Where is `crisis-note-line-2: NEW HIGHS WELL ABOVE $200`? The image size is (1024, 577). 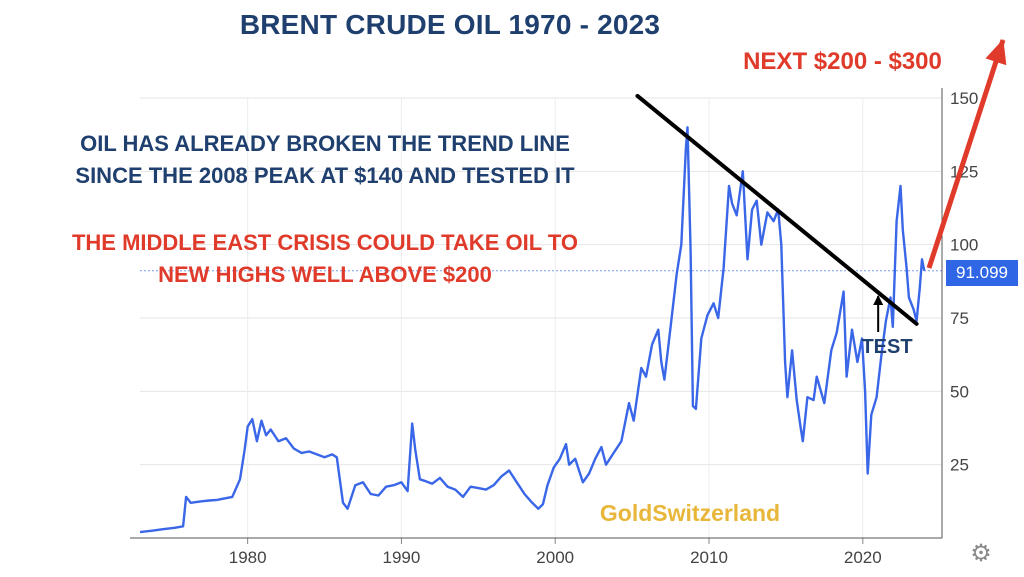 crisis-note-line-2: NEW HIGHS WELL ABOVE $200 is located at coordinates (325, 274).